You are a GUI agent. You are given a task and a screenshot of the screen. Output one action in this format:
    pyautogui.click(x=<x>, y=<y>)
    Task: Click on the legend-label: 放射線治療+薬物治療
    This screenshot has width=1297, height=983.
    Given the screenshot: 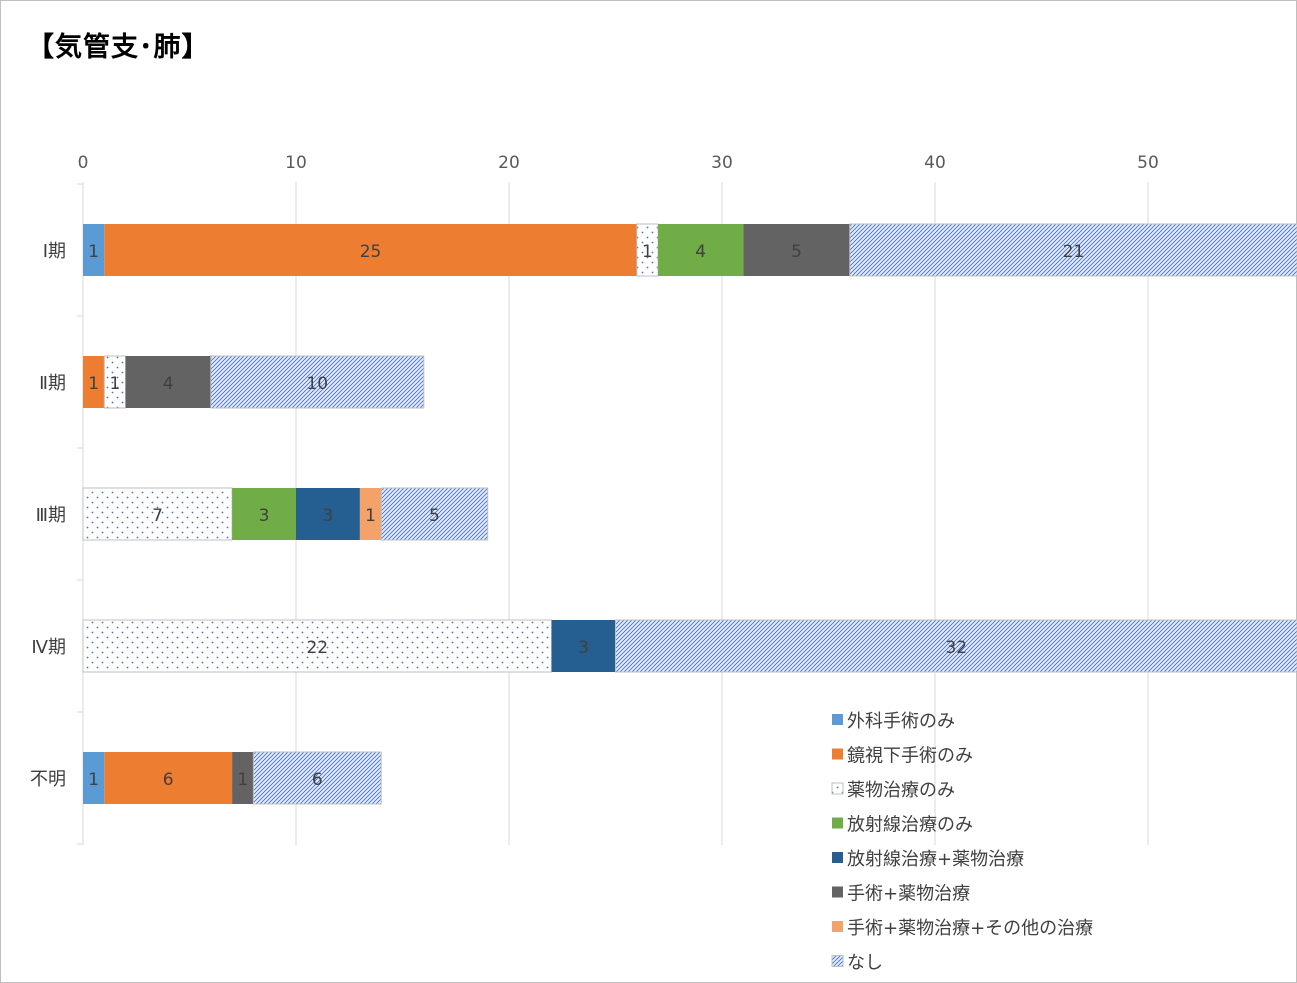 What is the action you would take?
    pyautogui.click(x=935, y=859)
    